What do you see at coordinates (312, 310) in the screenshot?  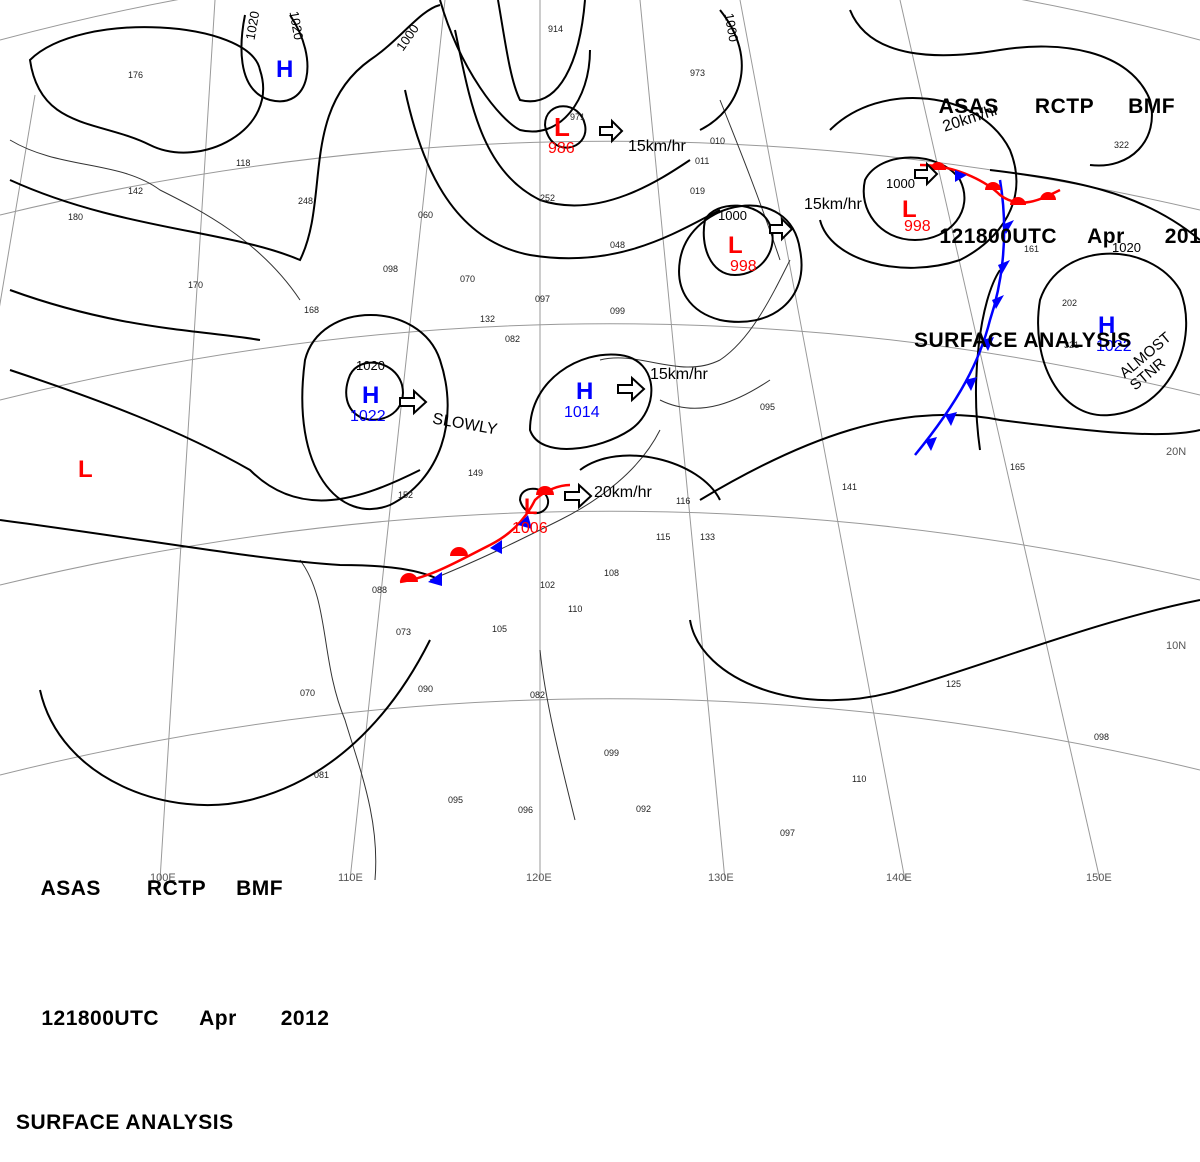 I see `station-observation: 168` at bounding box center [312, 310].